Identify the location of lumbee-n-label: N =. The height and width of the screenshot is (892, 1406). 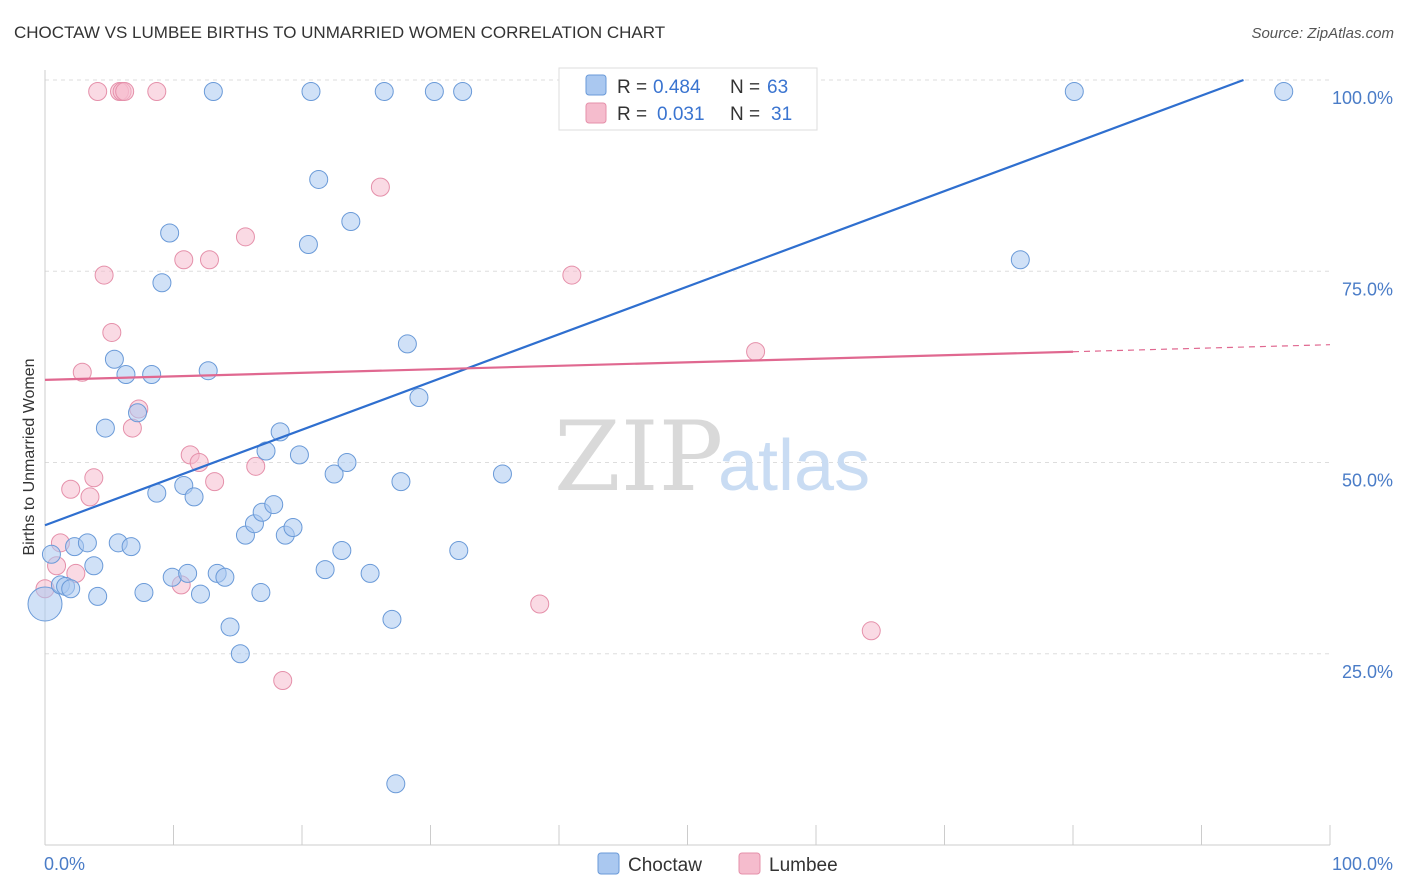
(745, 114).